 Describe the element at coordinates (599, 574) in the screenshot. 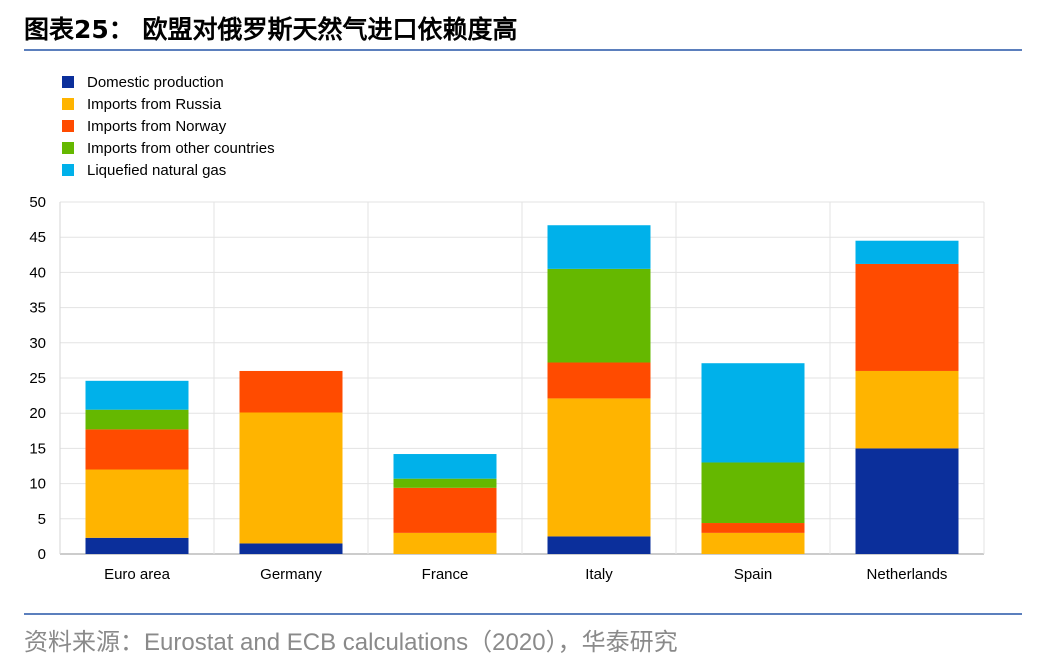

I see `x-tick-label: Italy` at that location.